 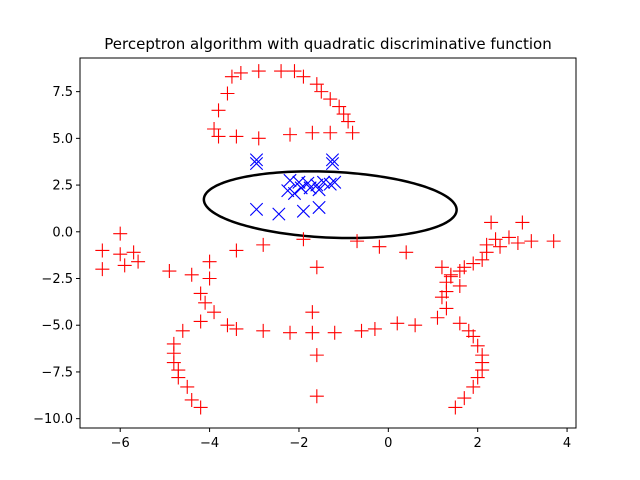 I want to click on y-tick-label: 7.5, so click(x=62, y=92).